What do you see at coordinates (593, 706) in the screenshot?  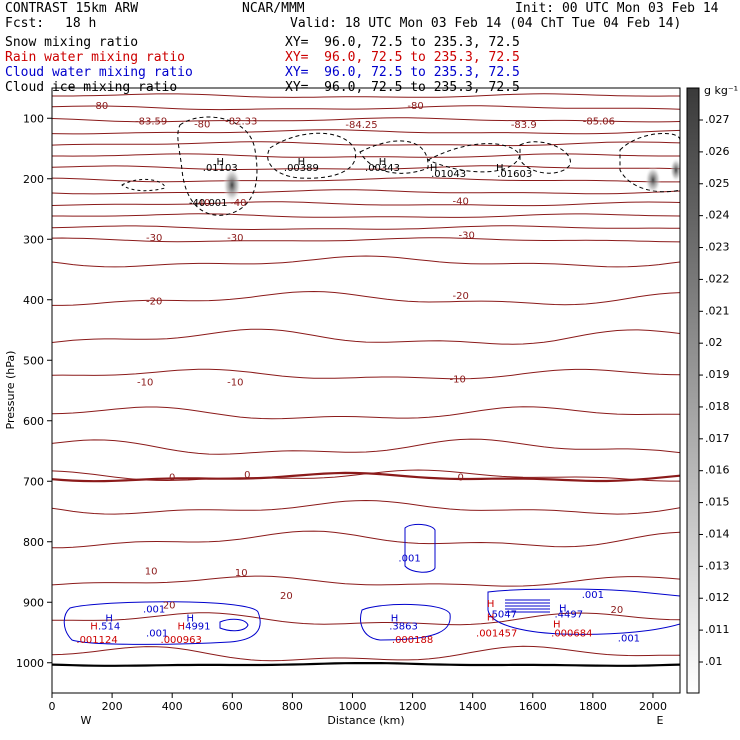 I see `x-tick-label: 1800` at bounding box center [593, 706].